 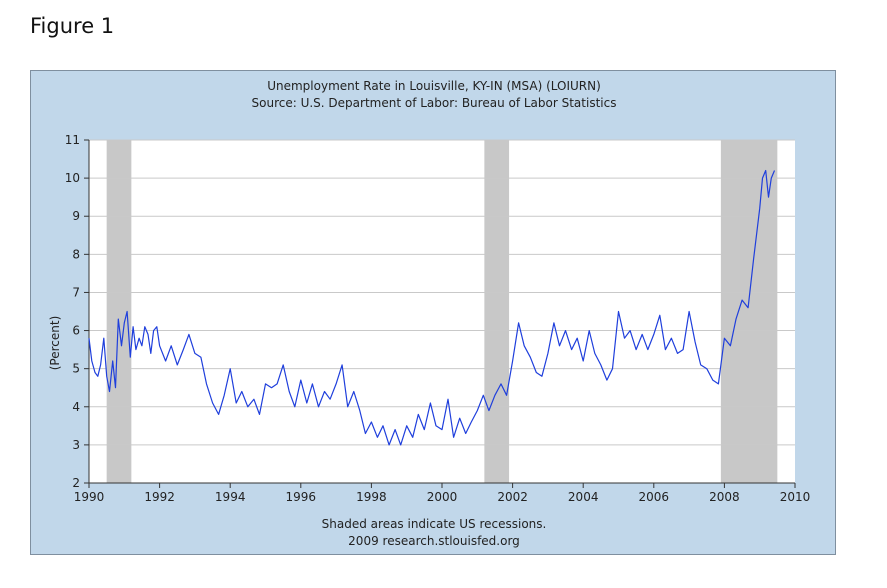 What do you see at coordinates (724, 497) in the screenshot?
I see `x-tick-label: 2008` at bounding box center [724, 497].